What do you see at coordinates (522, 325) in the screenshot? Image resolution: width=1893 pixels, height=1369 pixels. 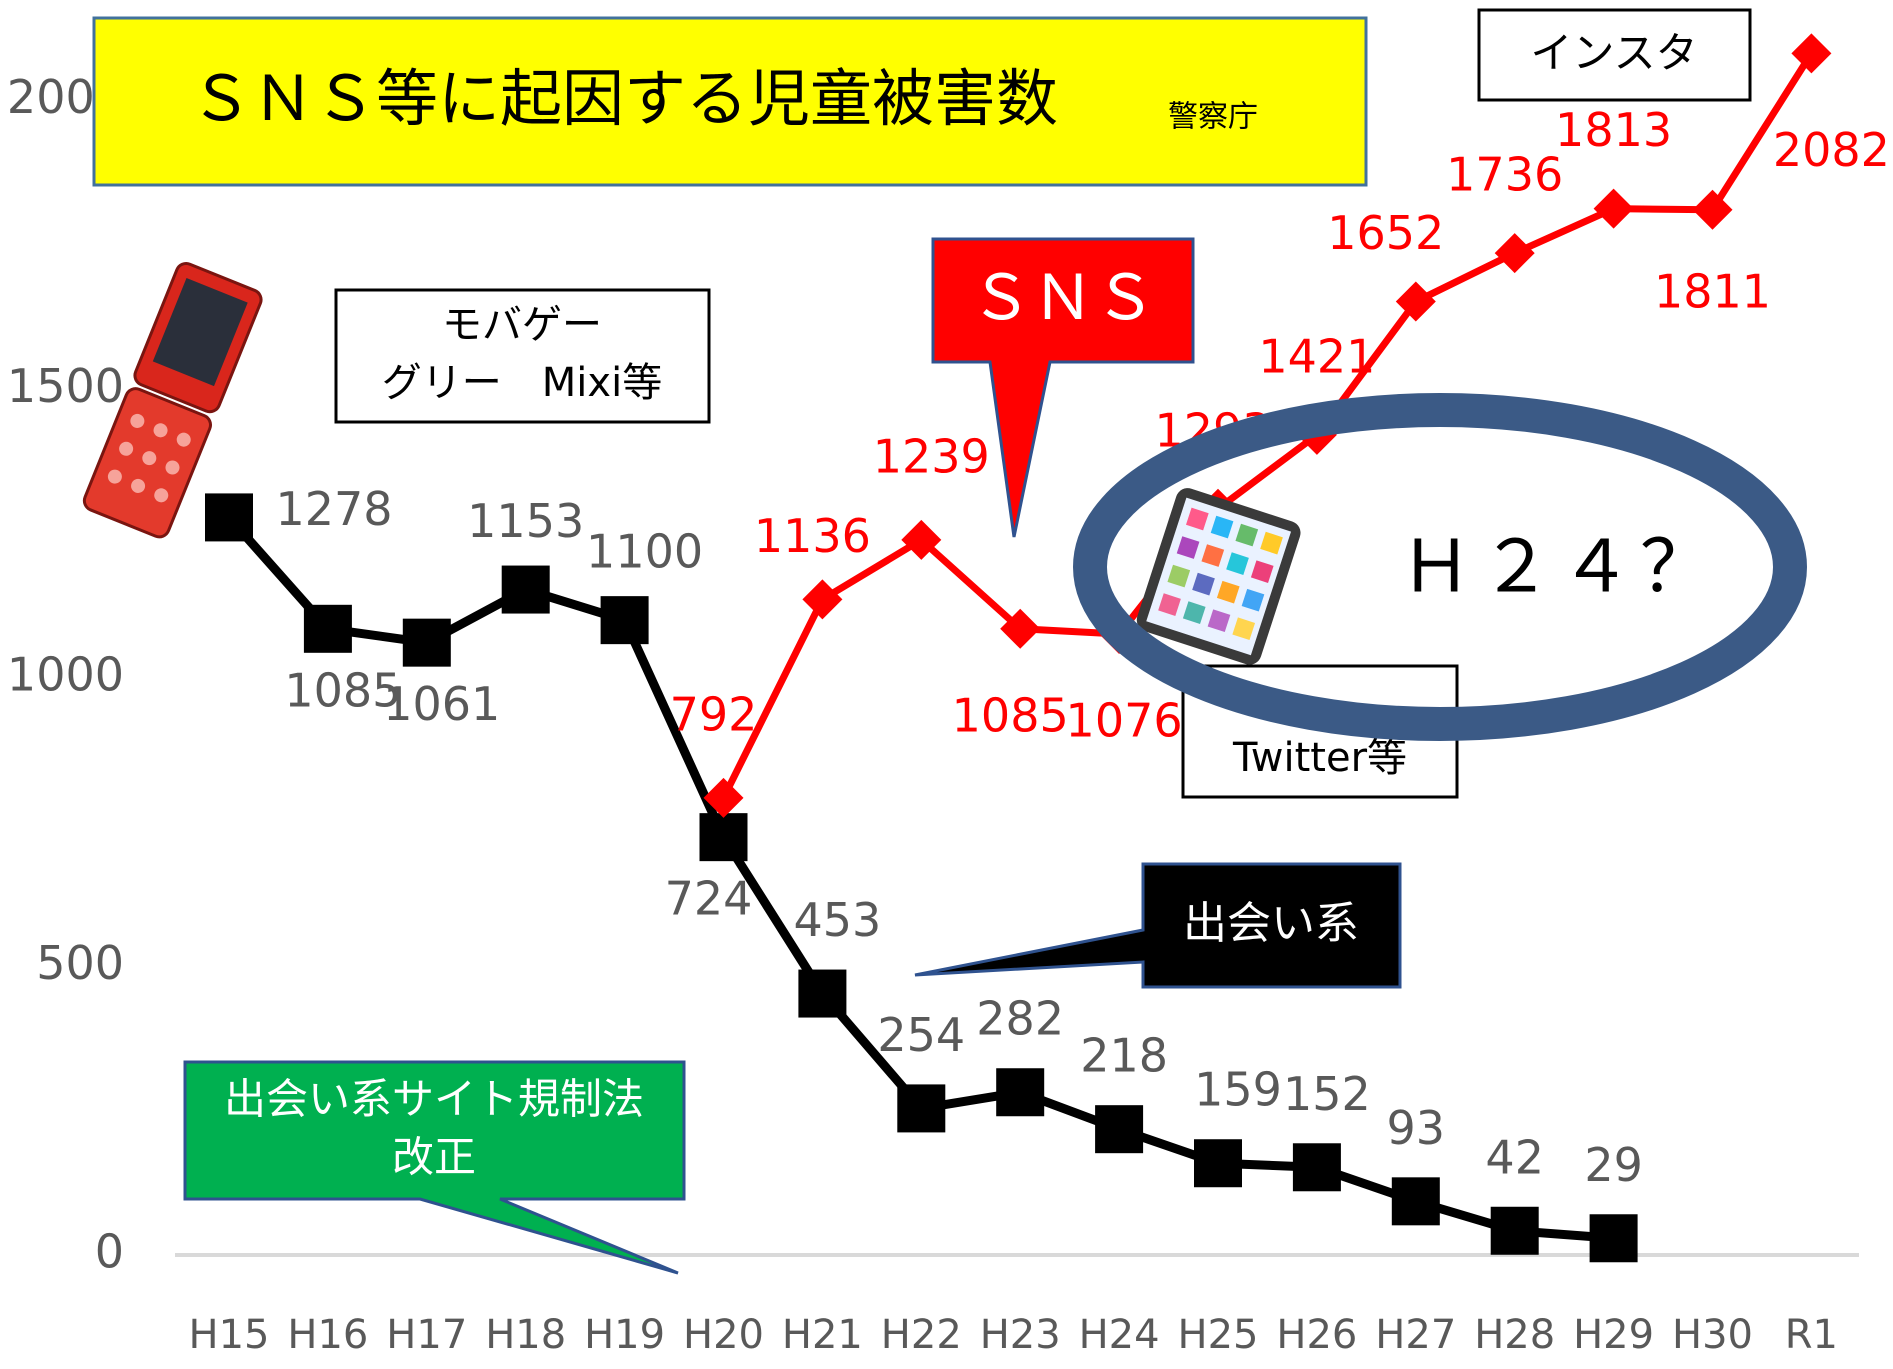 I see `annotation: モバゲー` at bounding box center [522, 325].